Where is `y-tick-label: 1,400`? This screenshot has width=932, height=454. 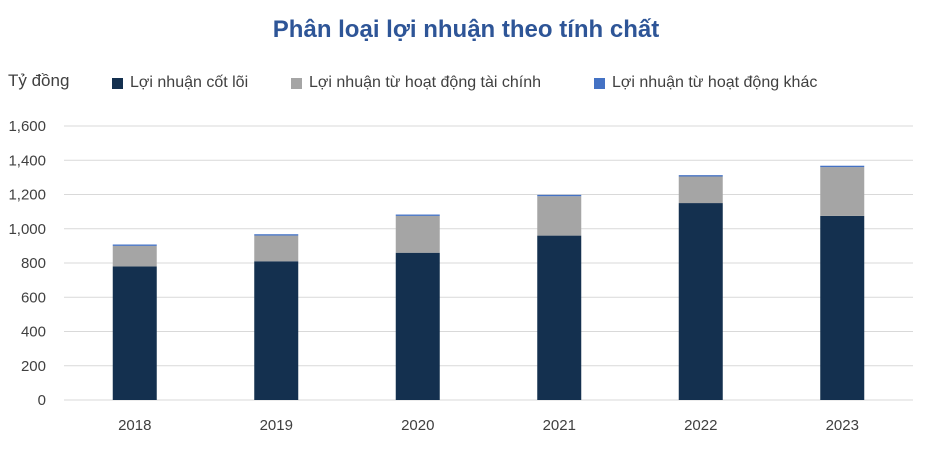
y-tick-label: 1,400 is located at coordinates (27, 160).